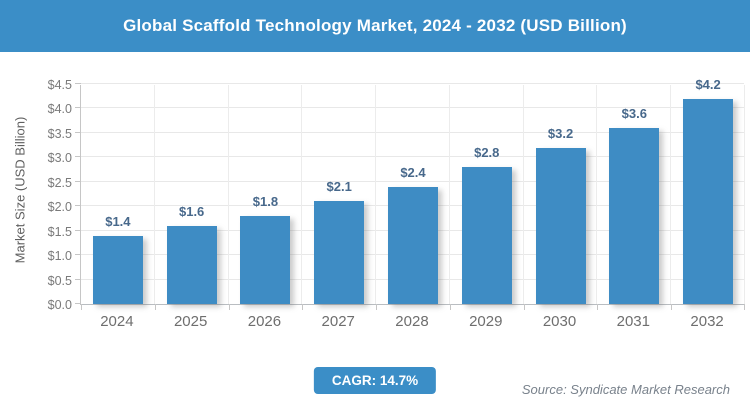 This screenshot has width=750, height=417. What do you see at coordinates (338, 321) in the screenshot?
I see `x-tick-label: 2027` at bounding box center [338, 321].